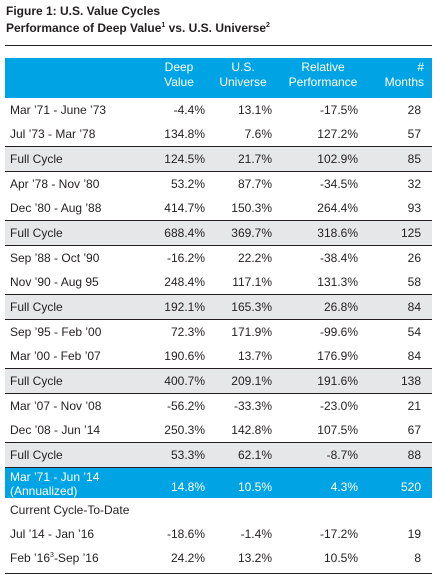 Image resolution: width=435 pixels, height=575 pixels. Describe the element at coordinates (185, 534) in the screenshot. I see `row-deep-value: -18.6%` at that location.